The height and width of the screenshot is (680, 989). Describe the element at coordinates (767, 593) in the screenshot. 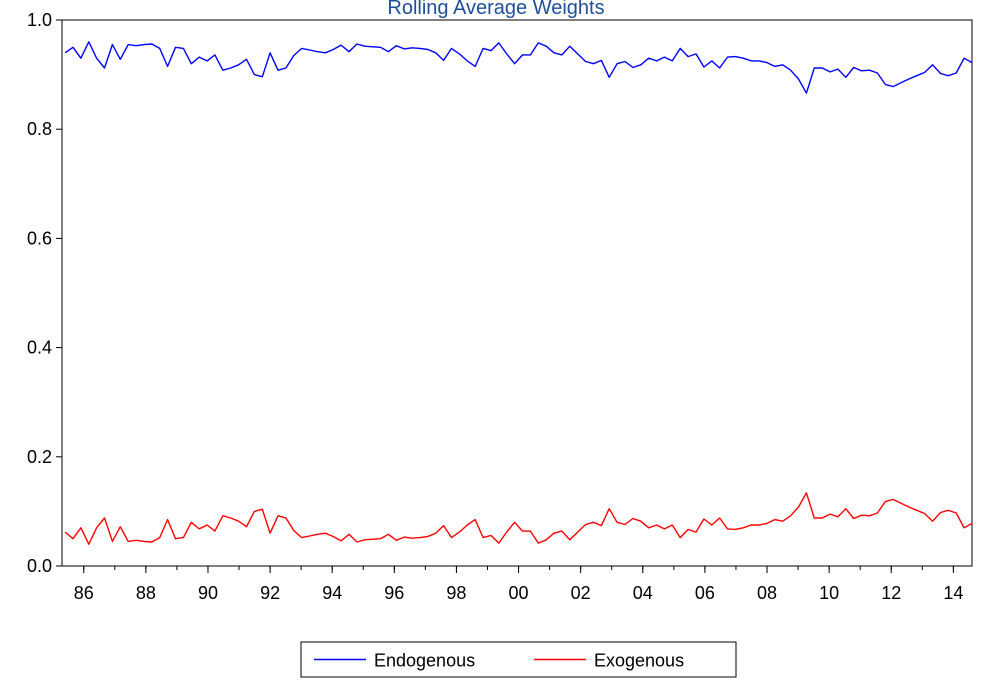

I see `x-tick-label: 08` at that location.